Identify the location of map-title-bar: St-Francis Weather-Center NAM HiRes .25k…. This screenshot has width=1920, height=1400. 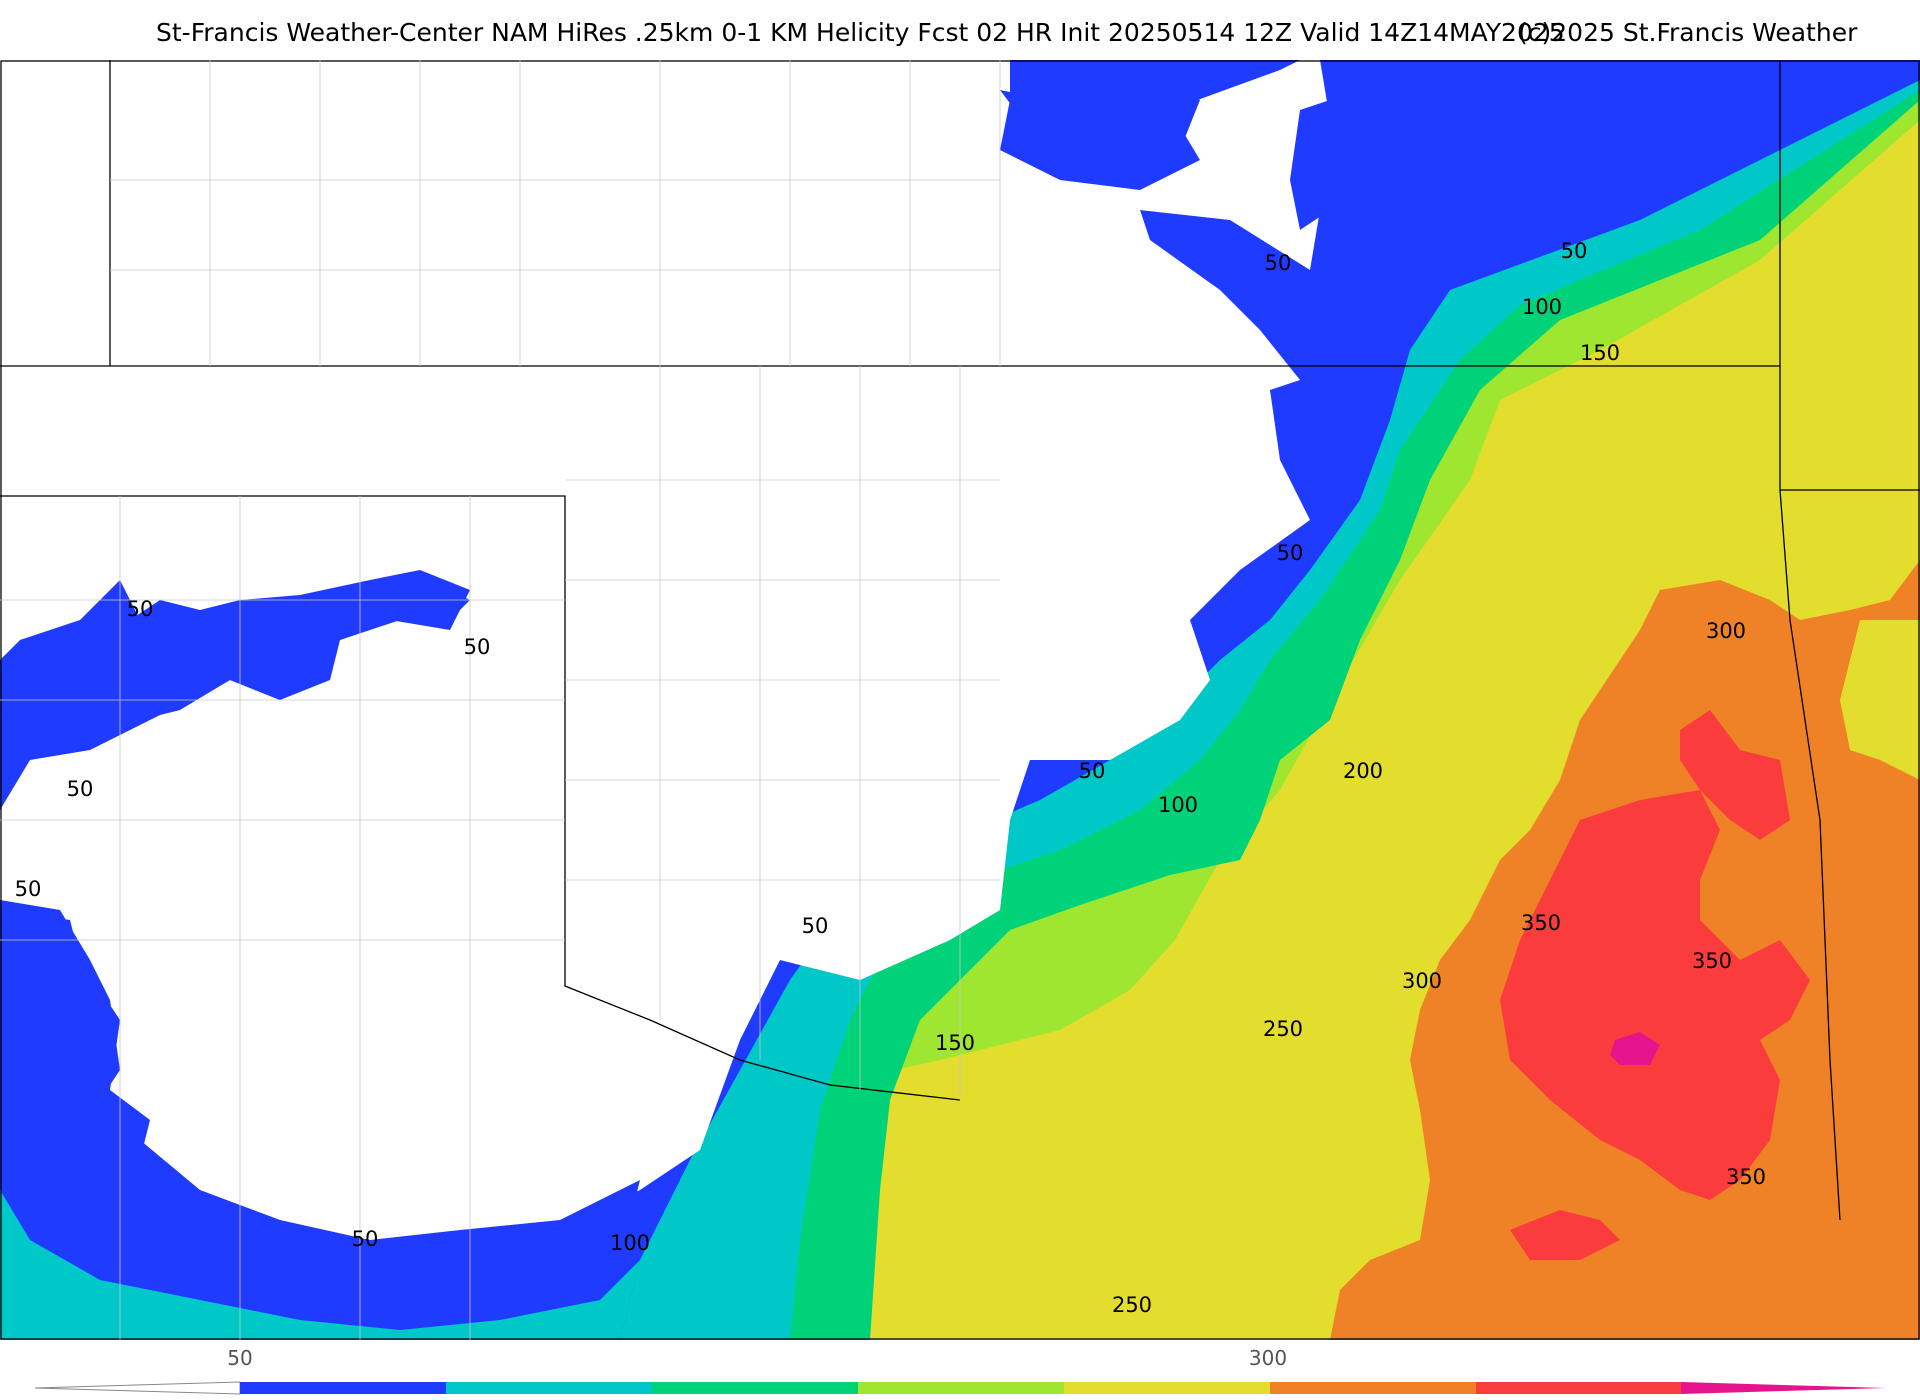
(960, 34).